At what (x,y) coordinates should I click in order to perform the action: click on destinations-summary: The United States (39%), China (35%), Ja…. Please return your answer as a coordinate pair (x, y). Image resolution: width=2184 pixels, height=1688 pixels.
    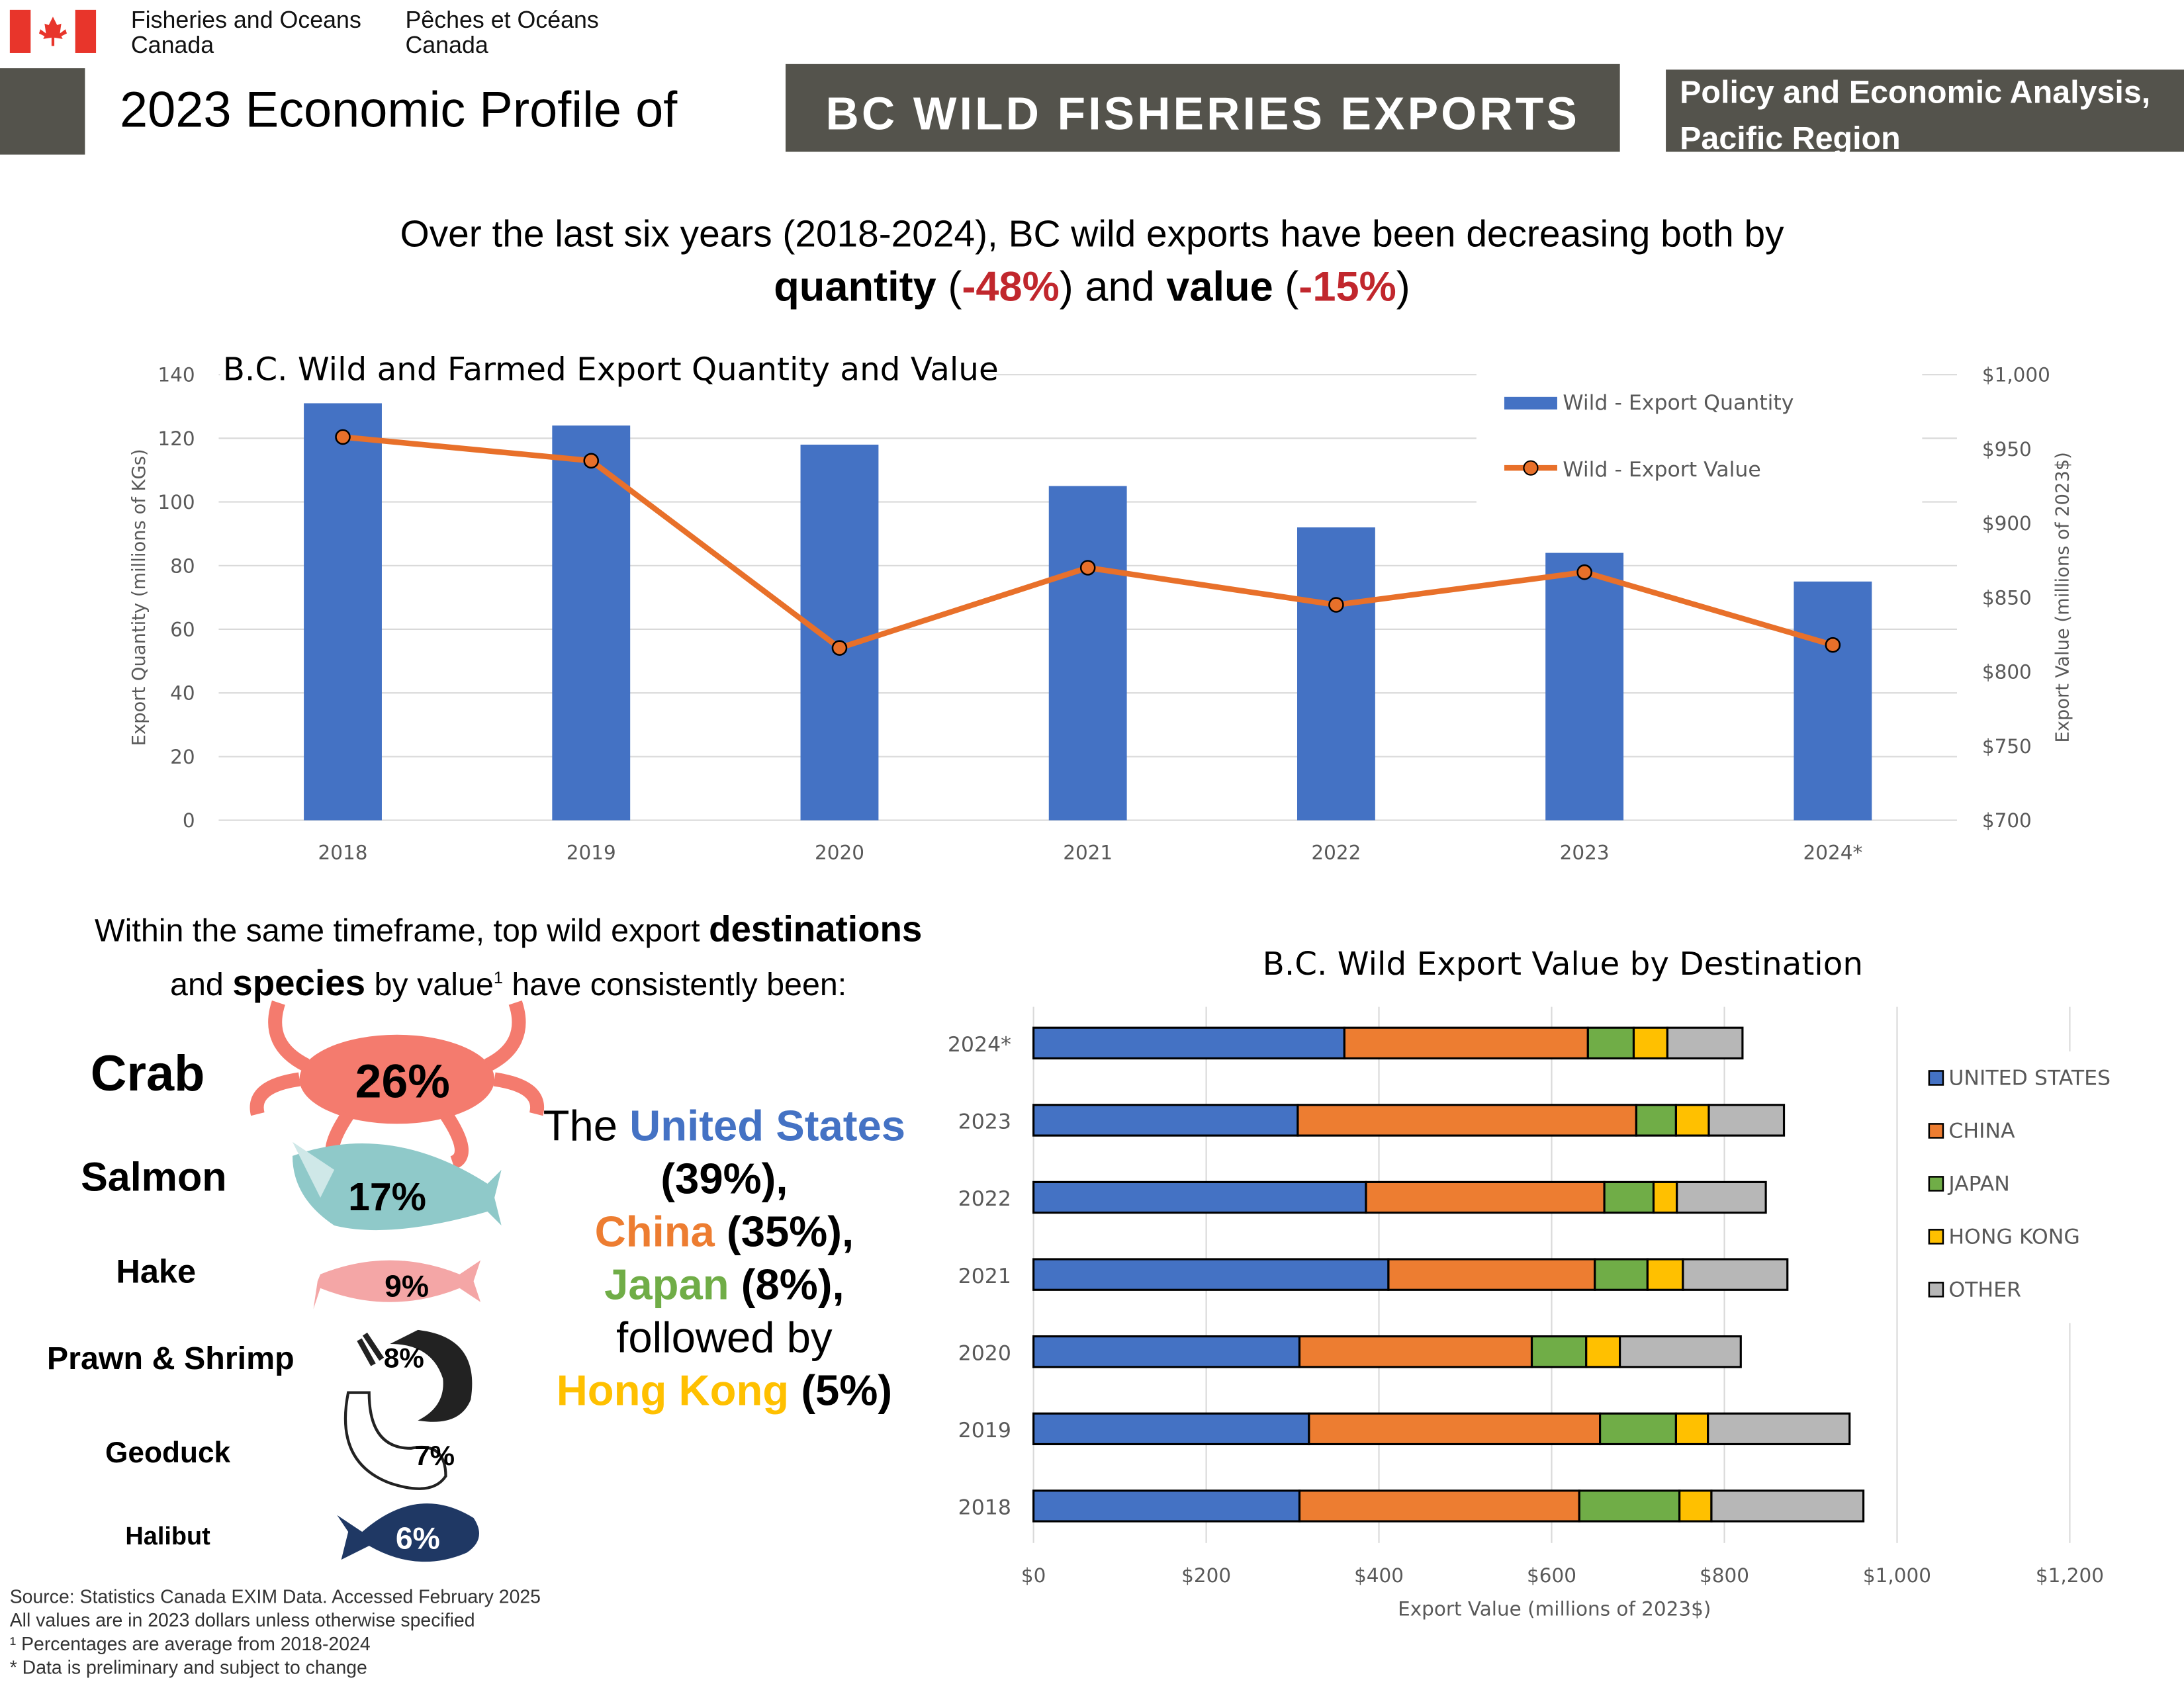
    Looking at the image, I should click on (724, 1259).